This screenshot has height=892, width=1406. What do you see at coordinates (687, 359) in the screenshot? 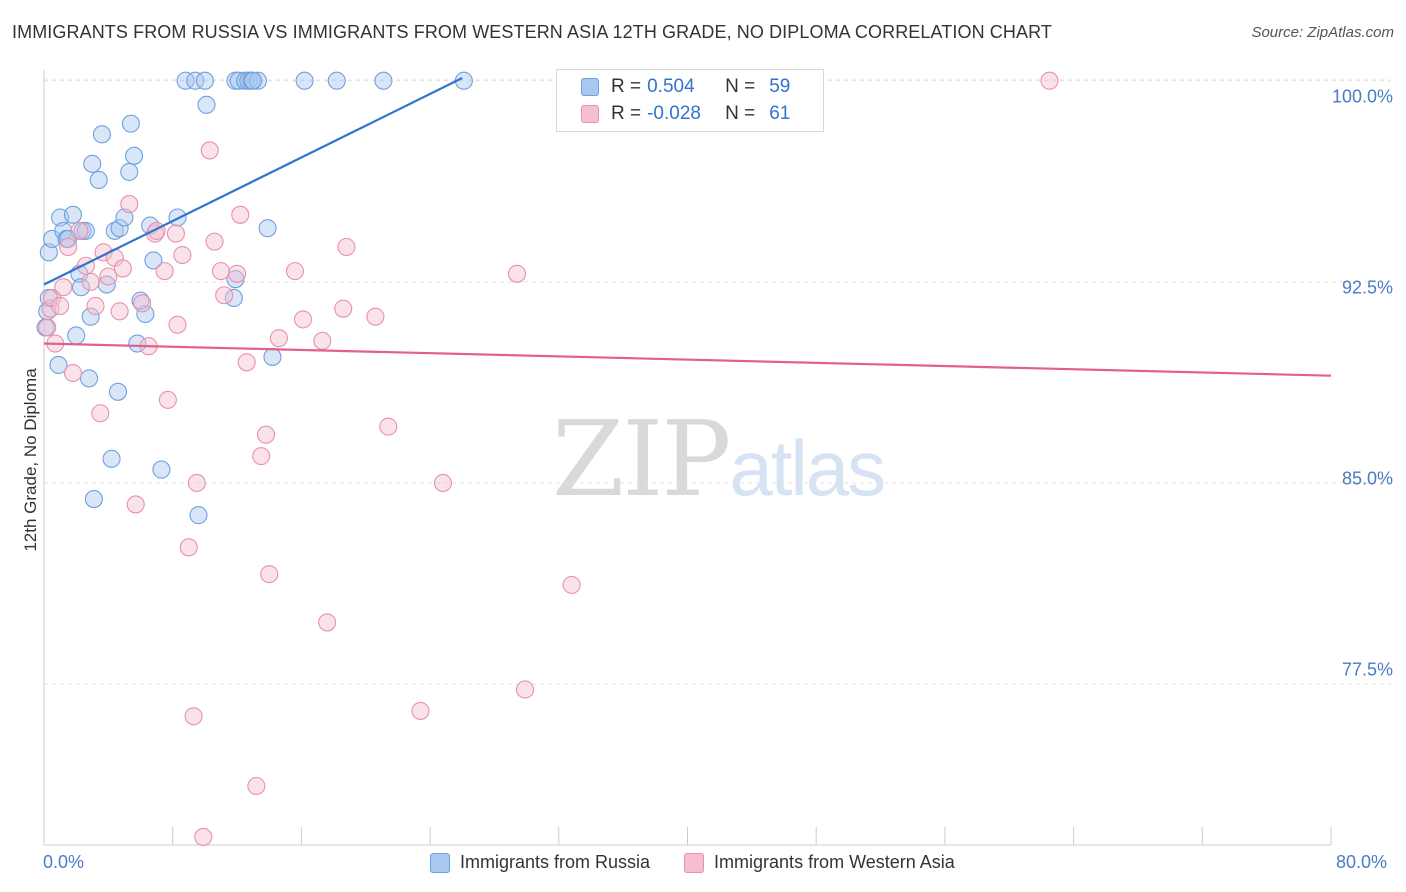
I see `trend-line-western-asia` at bounding box center [687, 359].